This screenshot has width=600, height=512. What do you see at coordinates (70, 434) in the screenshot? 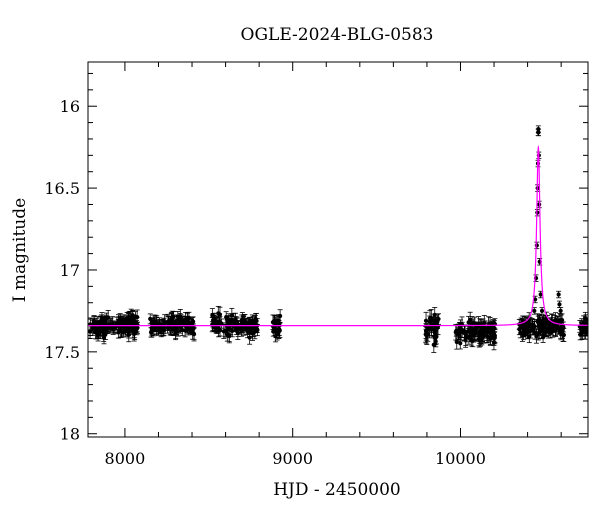
I see `y-tick-label: 18` at bounding box center [70, 434].